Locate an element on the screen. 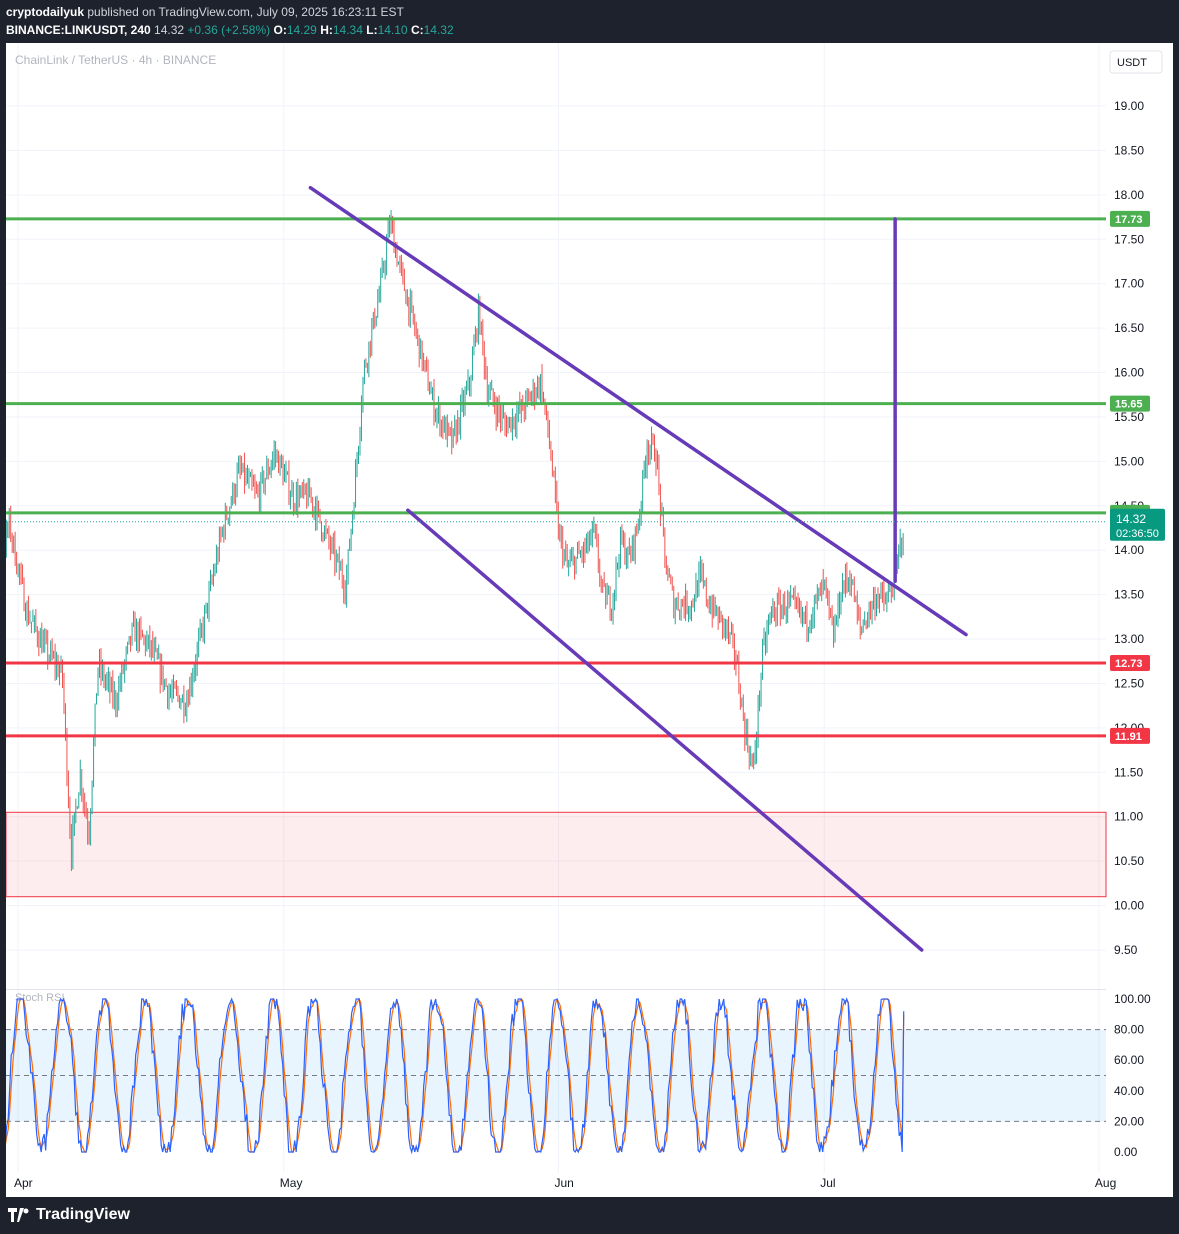 This screenshot has width=1179, height=1234. publisher-name: cryptodailyuk is located at coordinates (45, 12).